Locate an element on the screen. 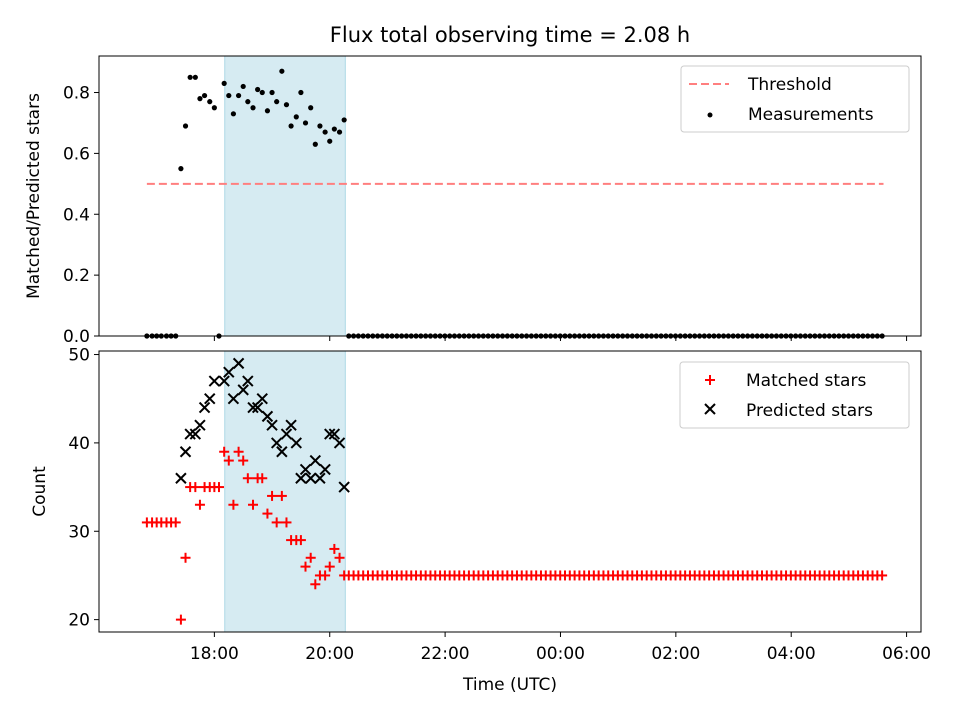  x-tick-label: 02:00 is located at coordinates (675, 654).